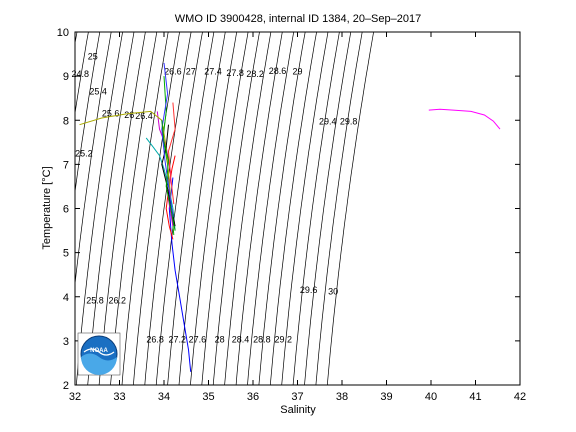 The height and width of the screenshot is (432, 576). Describe the element at coordinates (309, 290) in the screenshot. I see `contour-label: 29.6` at that location.